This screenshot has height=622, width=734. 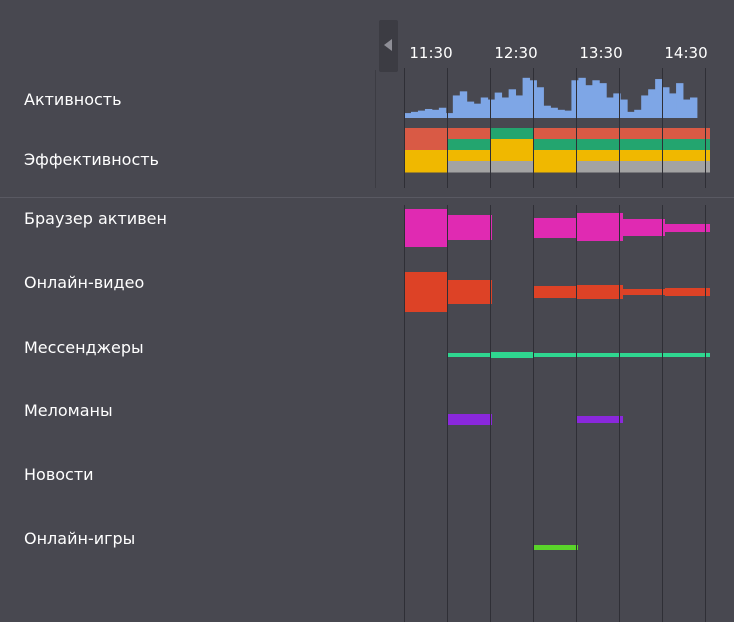 I want to click on row-label-games: Онлайн-игры, so click(x=80, y=538).